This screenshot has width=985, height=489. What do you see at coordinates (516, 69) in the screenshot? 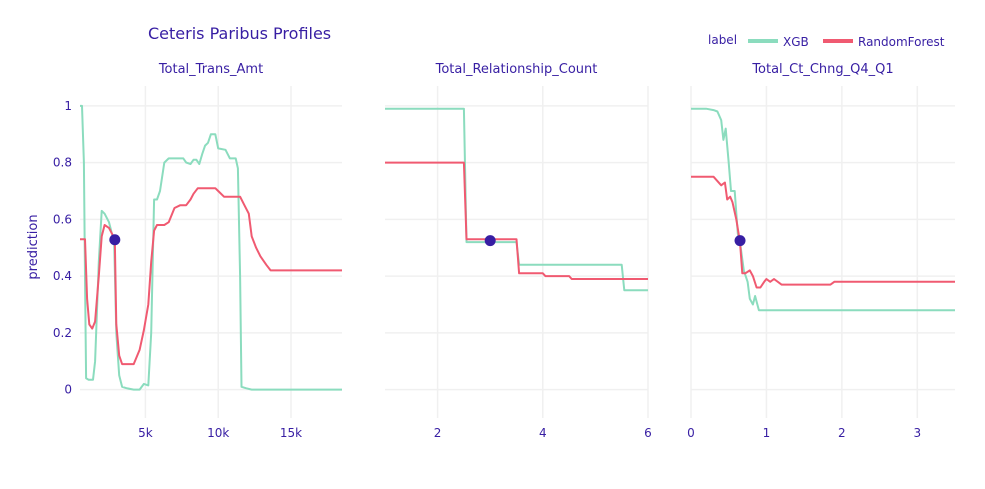
I see `panel-title: Total_Relationship_Count` at bounding box center [516, 69].